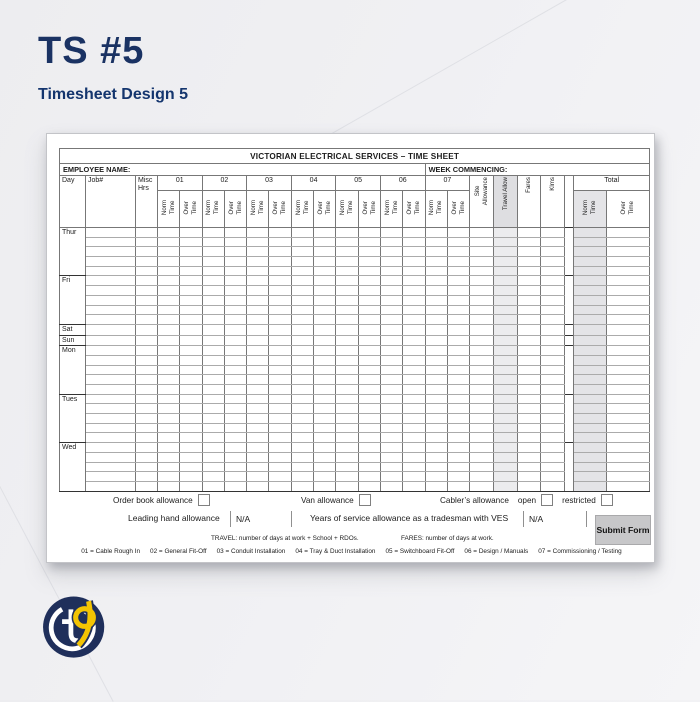 Image resolution: width=700 pixels, height=702 pixels. What do you see at coordinates (537, 169) in the screenshot?
I see `week-commencing-field: WEEK COMMENCING:` at bounding box center [537, 169].